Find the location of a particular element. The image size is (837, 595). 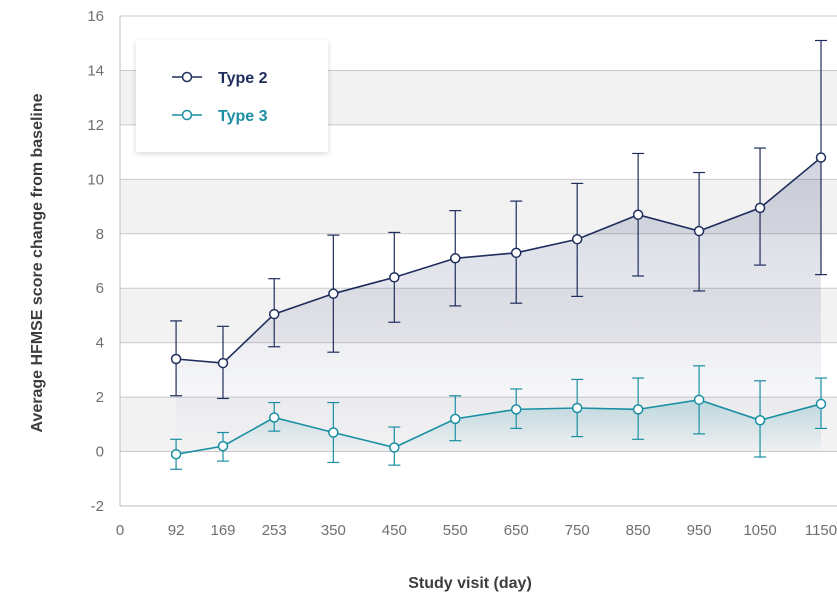

y-tick-label: 6 is located at coordinates (100, 288).